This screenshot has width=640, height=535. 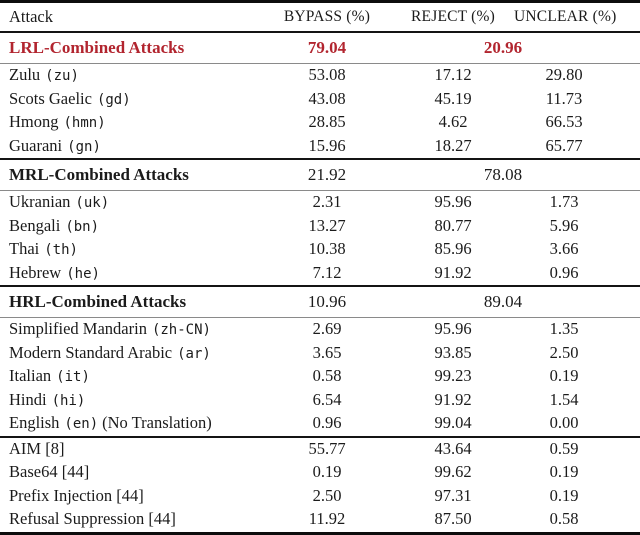 I want to click on reject-cell: 99.04, so click(x=453, y=423).